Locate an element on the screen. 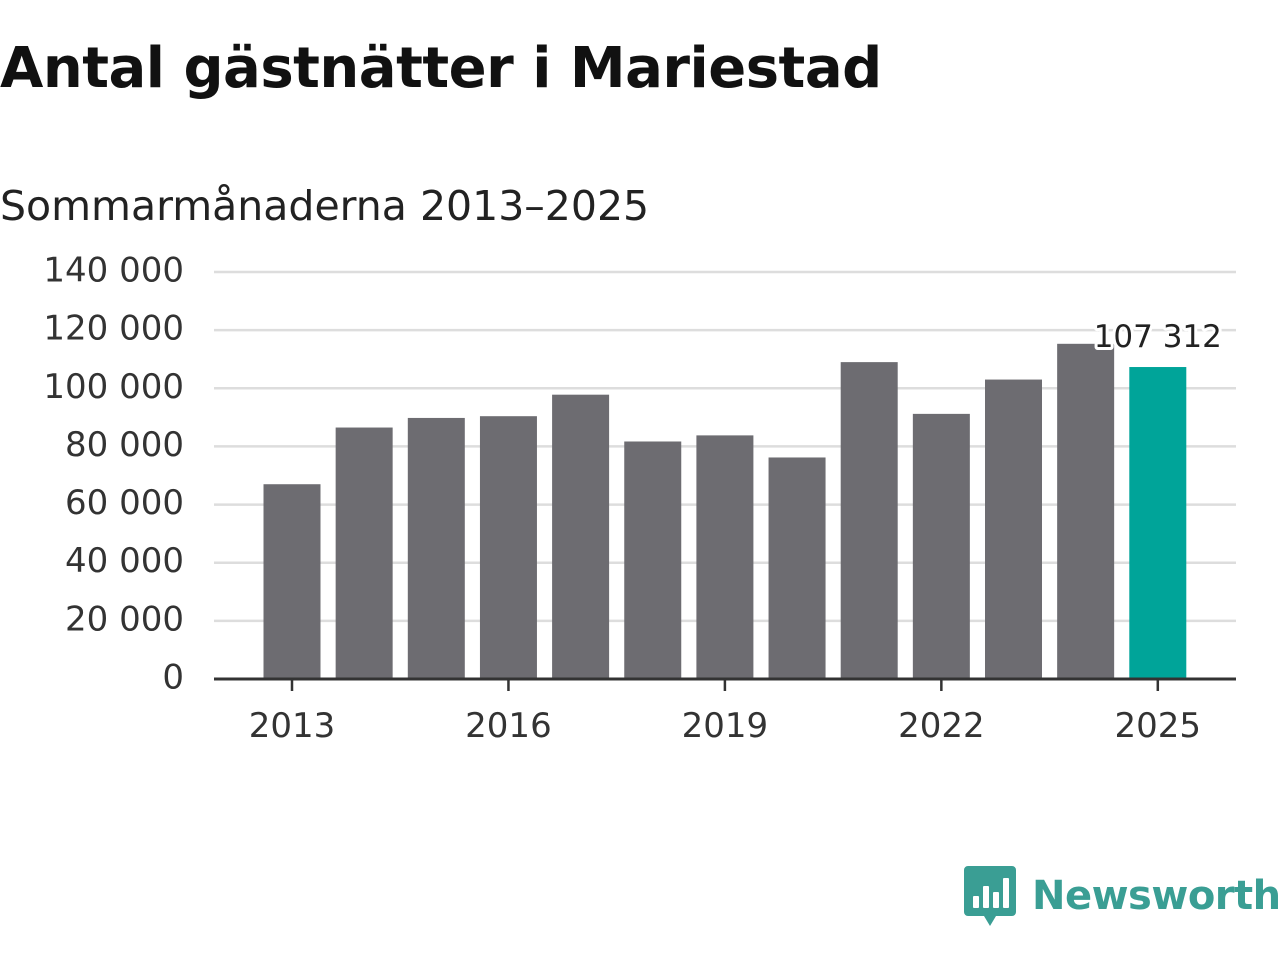 The image size is (1280, 960). bar-2021 is located at coordinates (869, 520).